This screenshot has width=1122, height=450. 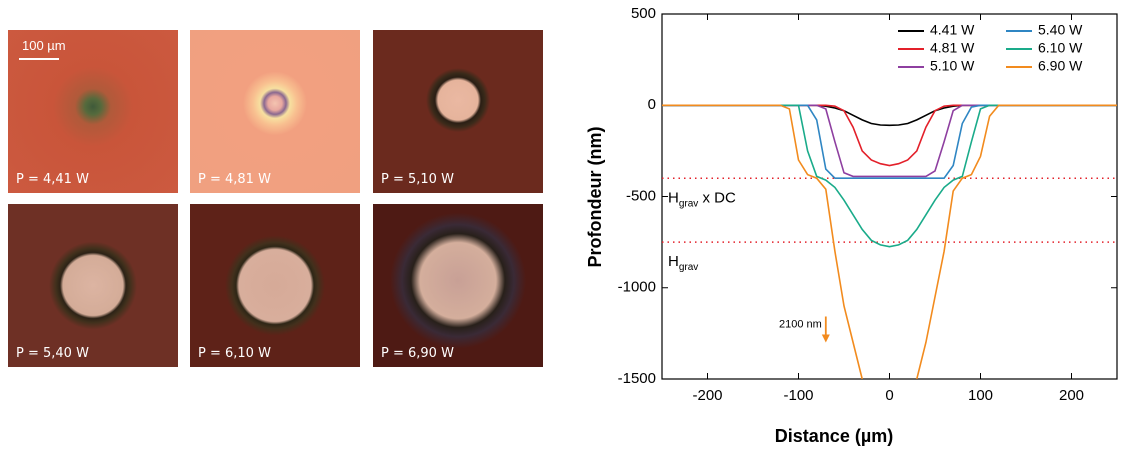 What do you see at coordinates (44, 45) in the screenshot?
I see `scale-label: 100 µm` at bounding box center [44, 45].